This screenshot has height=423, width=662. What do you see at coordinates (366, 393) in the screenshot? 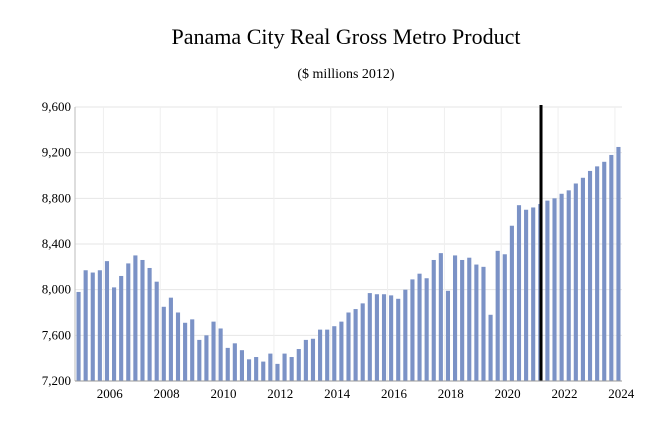
I see `x-axis-tick-labels: 2006 2008 2010 2012 2014 2016 2018 2020 2022 2024` at bounding box center [366, 393].